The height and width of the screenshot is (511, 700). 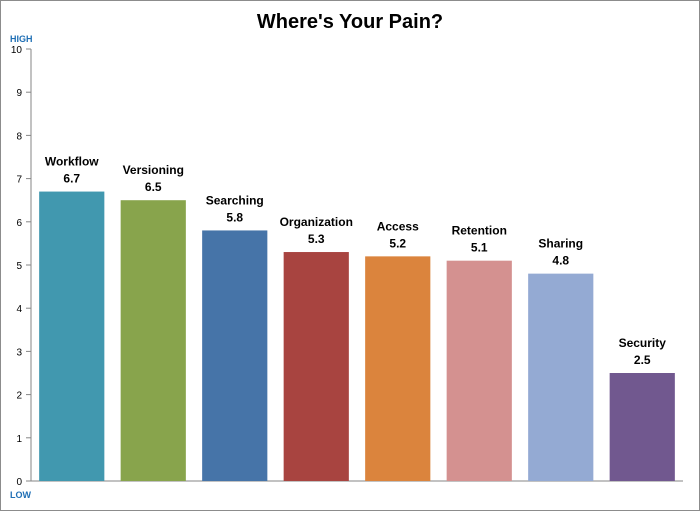 What do you see at coordinates (643, 343) in the screenshot?
I see `bar-category-label: Security` at bounding box center [643, 343].